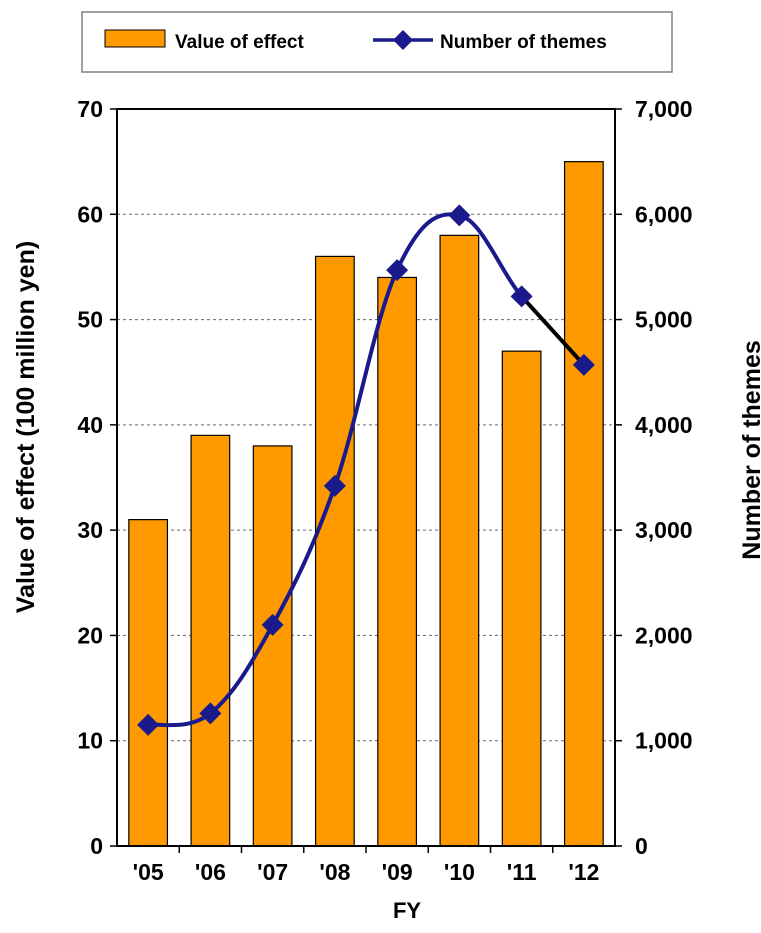 The width and height of the screenshot is (761, 933). I want to click on legend-label-bar: Value of effect, so click(239, 42).